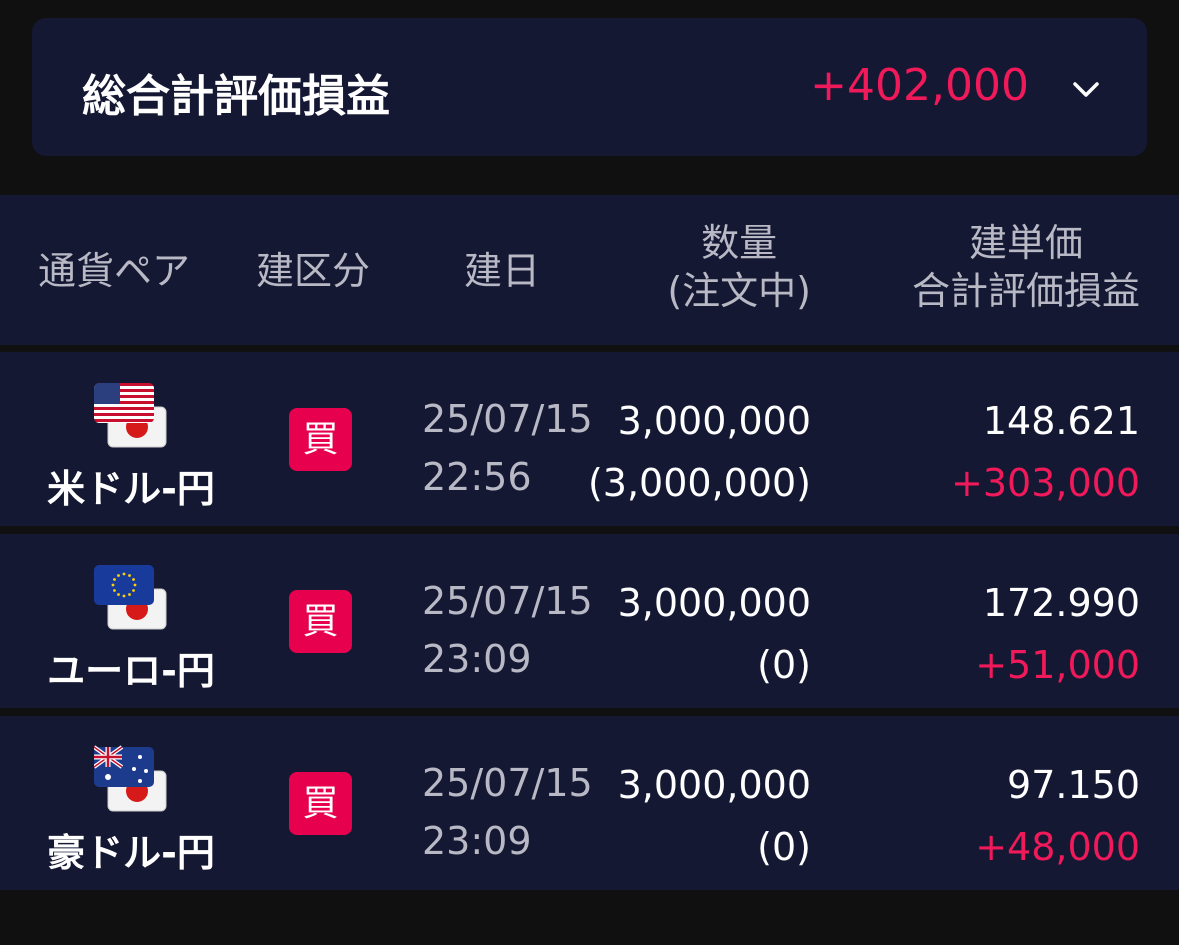 The image size is (1179, 945). What do you see at coordinates (919, 85) in the screenshot?
I see `summary-total: +402,000` at bounding box center [919, 85].